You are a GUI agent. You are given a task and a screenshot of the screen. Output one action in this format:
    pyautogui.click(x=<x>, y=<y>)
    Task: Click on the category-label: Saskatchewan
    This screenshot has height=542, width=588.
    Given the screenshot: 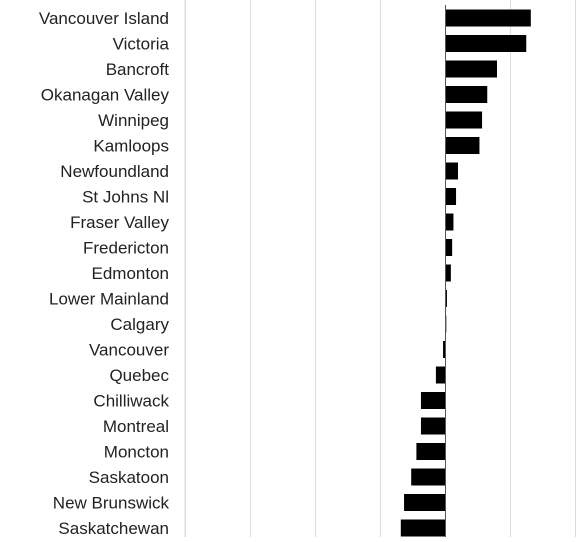 What is the action you would take?
    pyautogui.click(x=113, y=528)
    